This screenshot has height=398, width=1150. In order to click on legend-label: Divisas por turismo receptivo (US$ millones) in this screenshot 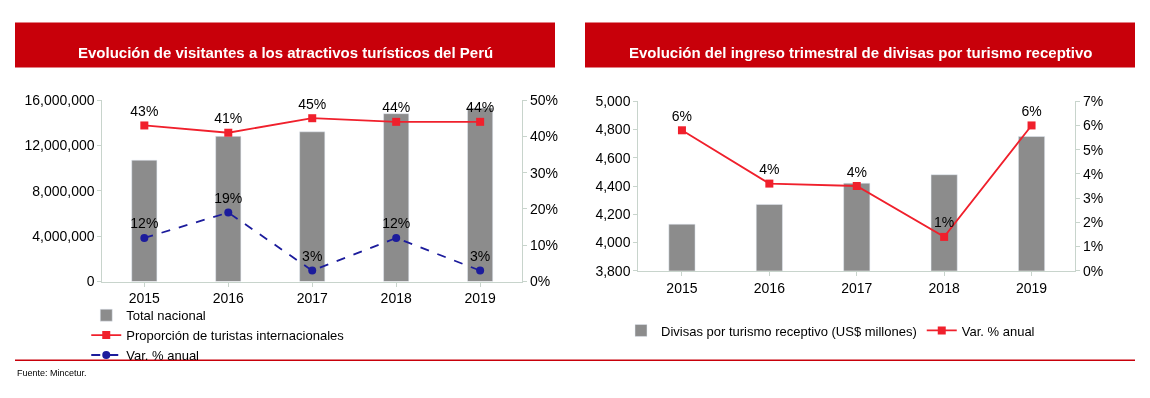, I will do `click(789, 331)`.